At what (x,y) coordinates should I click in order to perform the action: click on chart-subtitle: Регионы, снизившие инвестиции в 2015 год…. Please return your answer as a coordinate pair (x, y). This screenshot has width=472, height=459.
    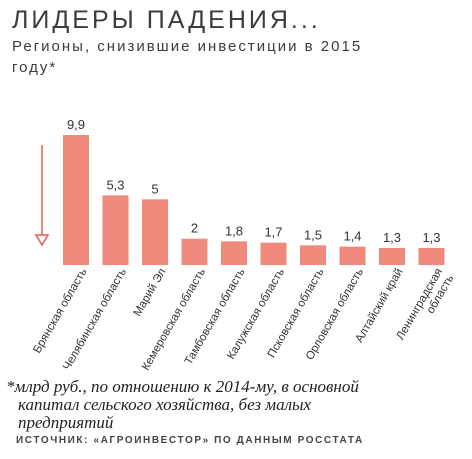
    Looking at the image, I should click on (187, 57).